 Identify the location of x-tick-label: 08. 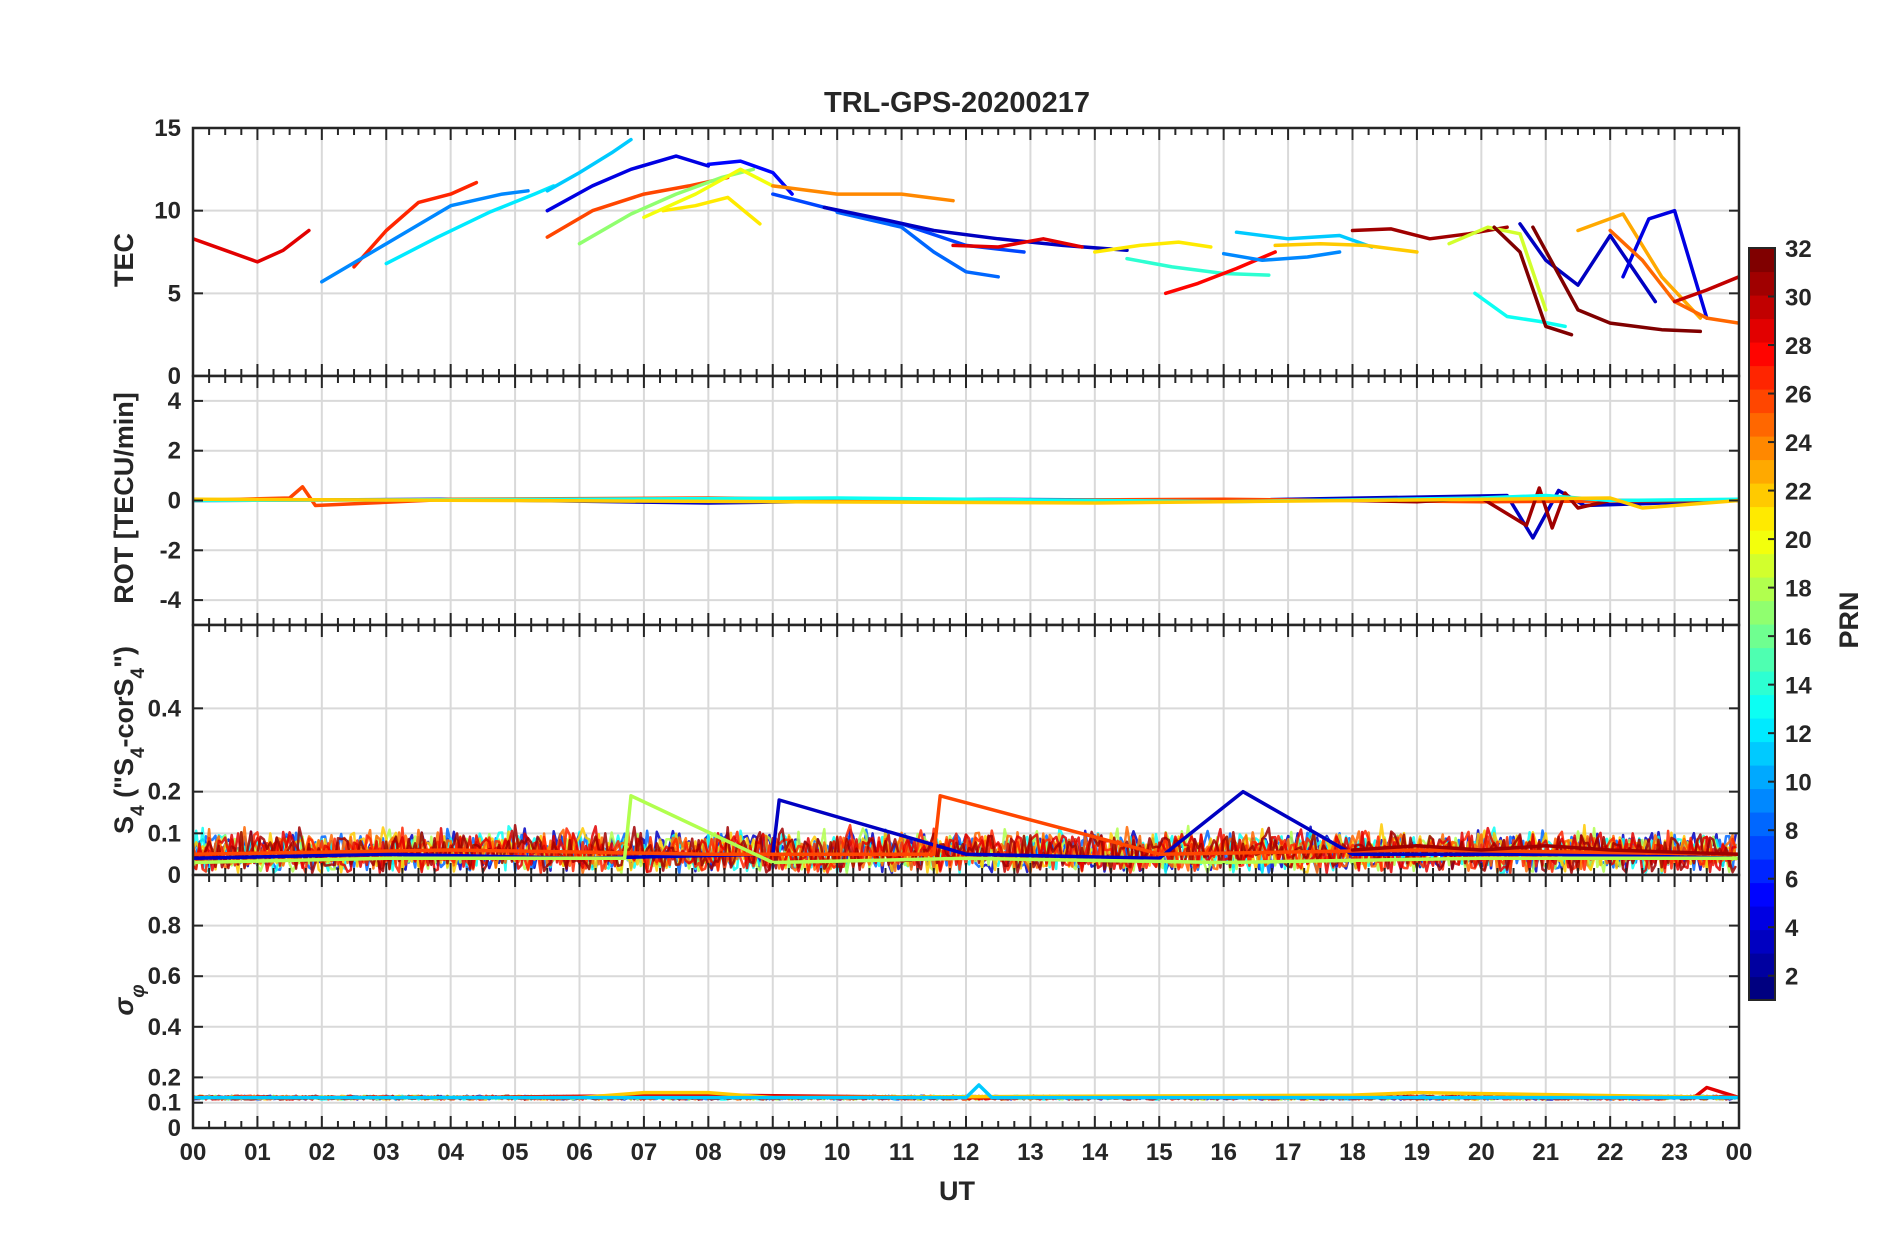
(708, 1152).